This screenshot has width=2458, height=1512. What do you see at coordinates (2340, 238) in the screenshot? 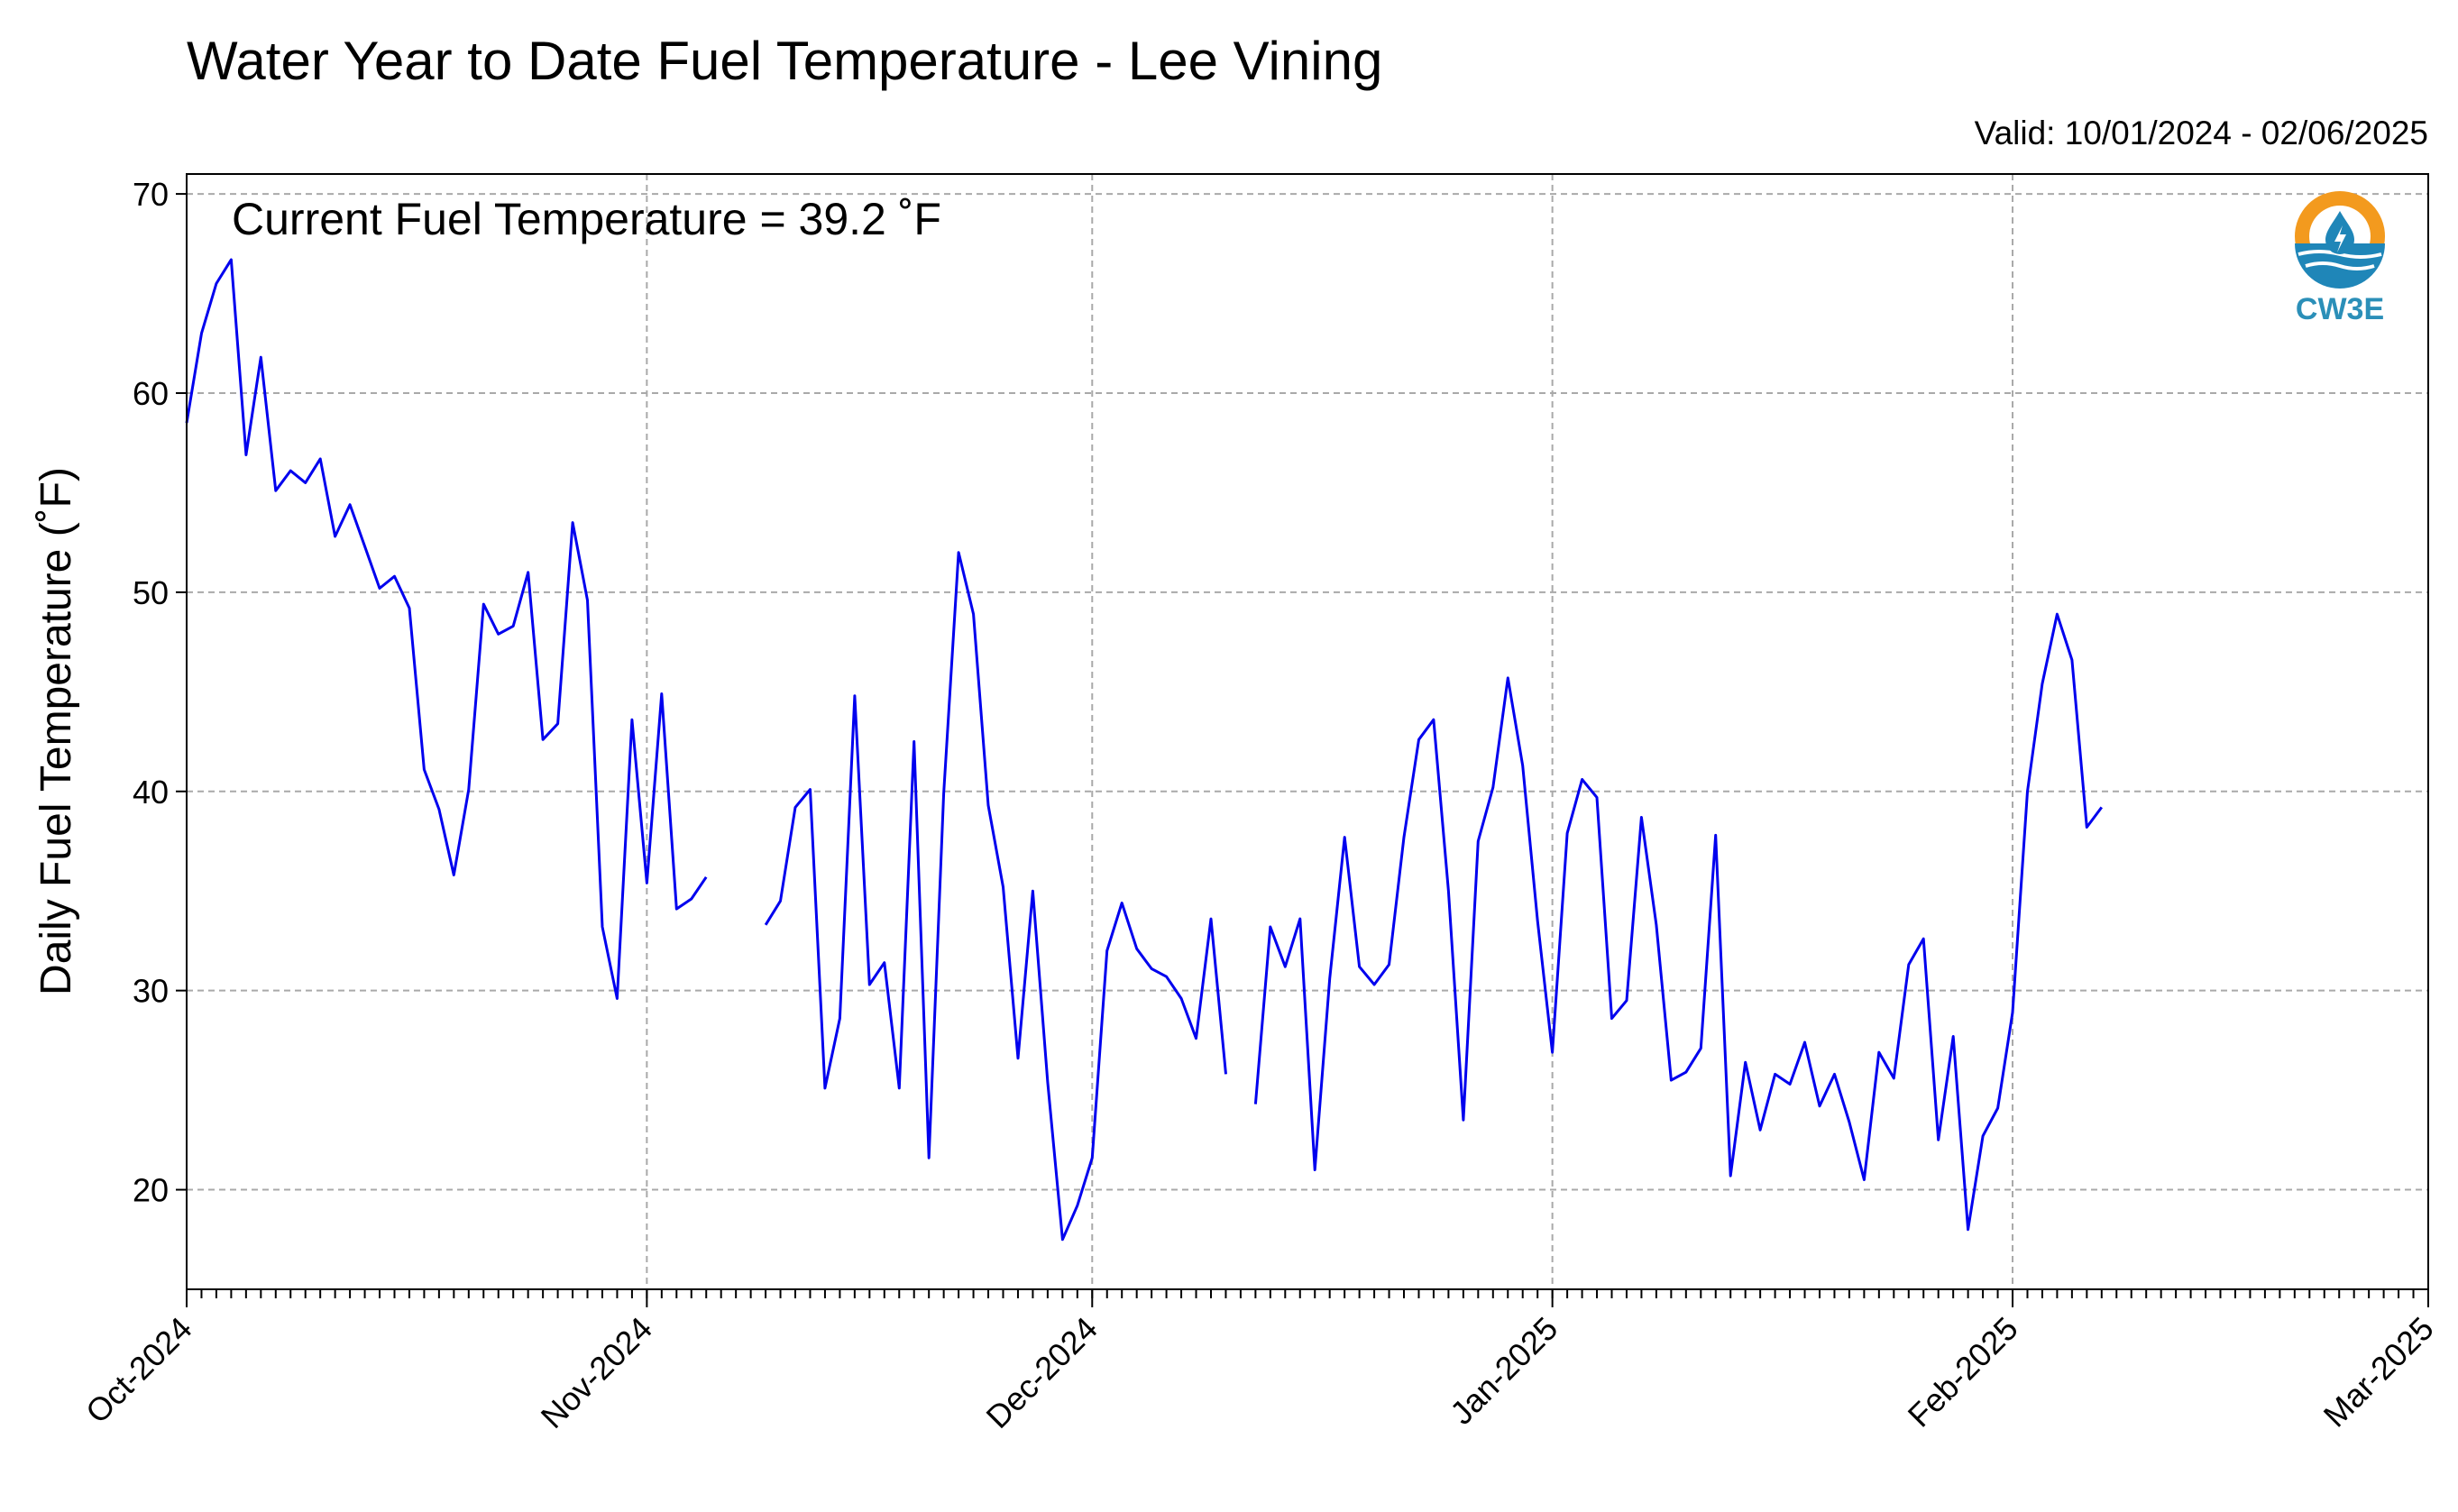
I see `logo-lightning` at bounding box center [2340, 238].